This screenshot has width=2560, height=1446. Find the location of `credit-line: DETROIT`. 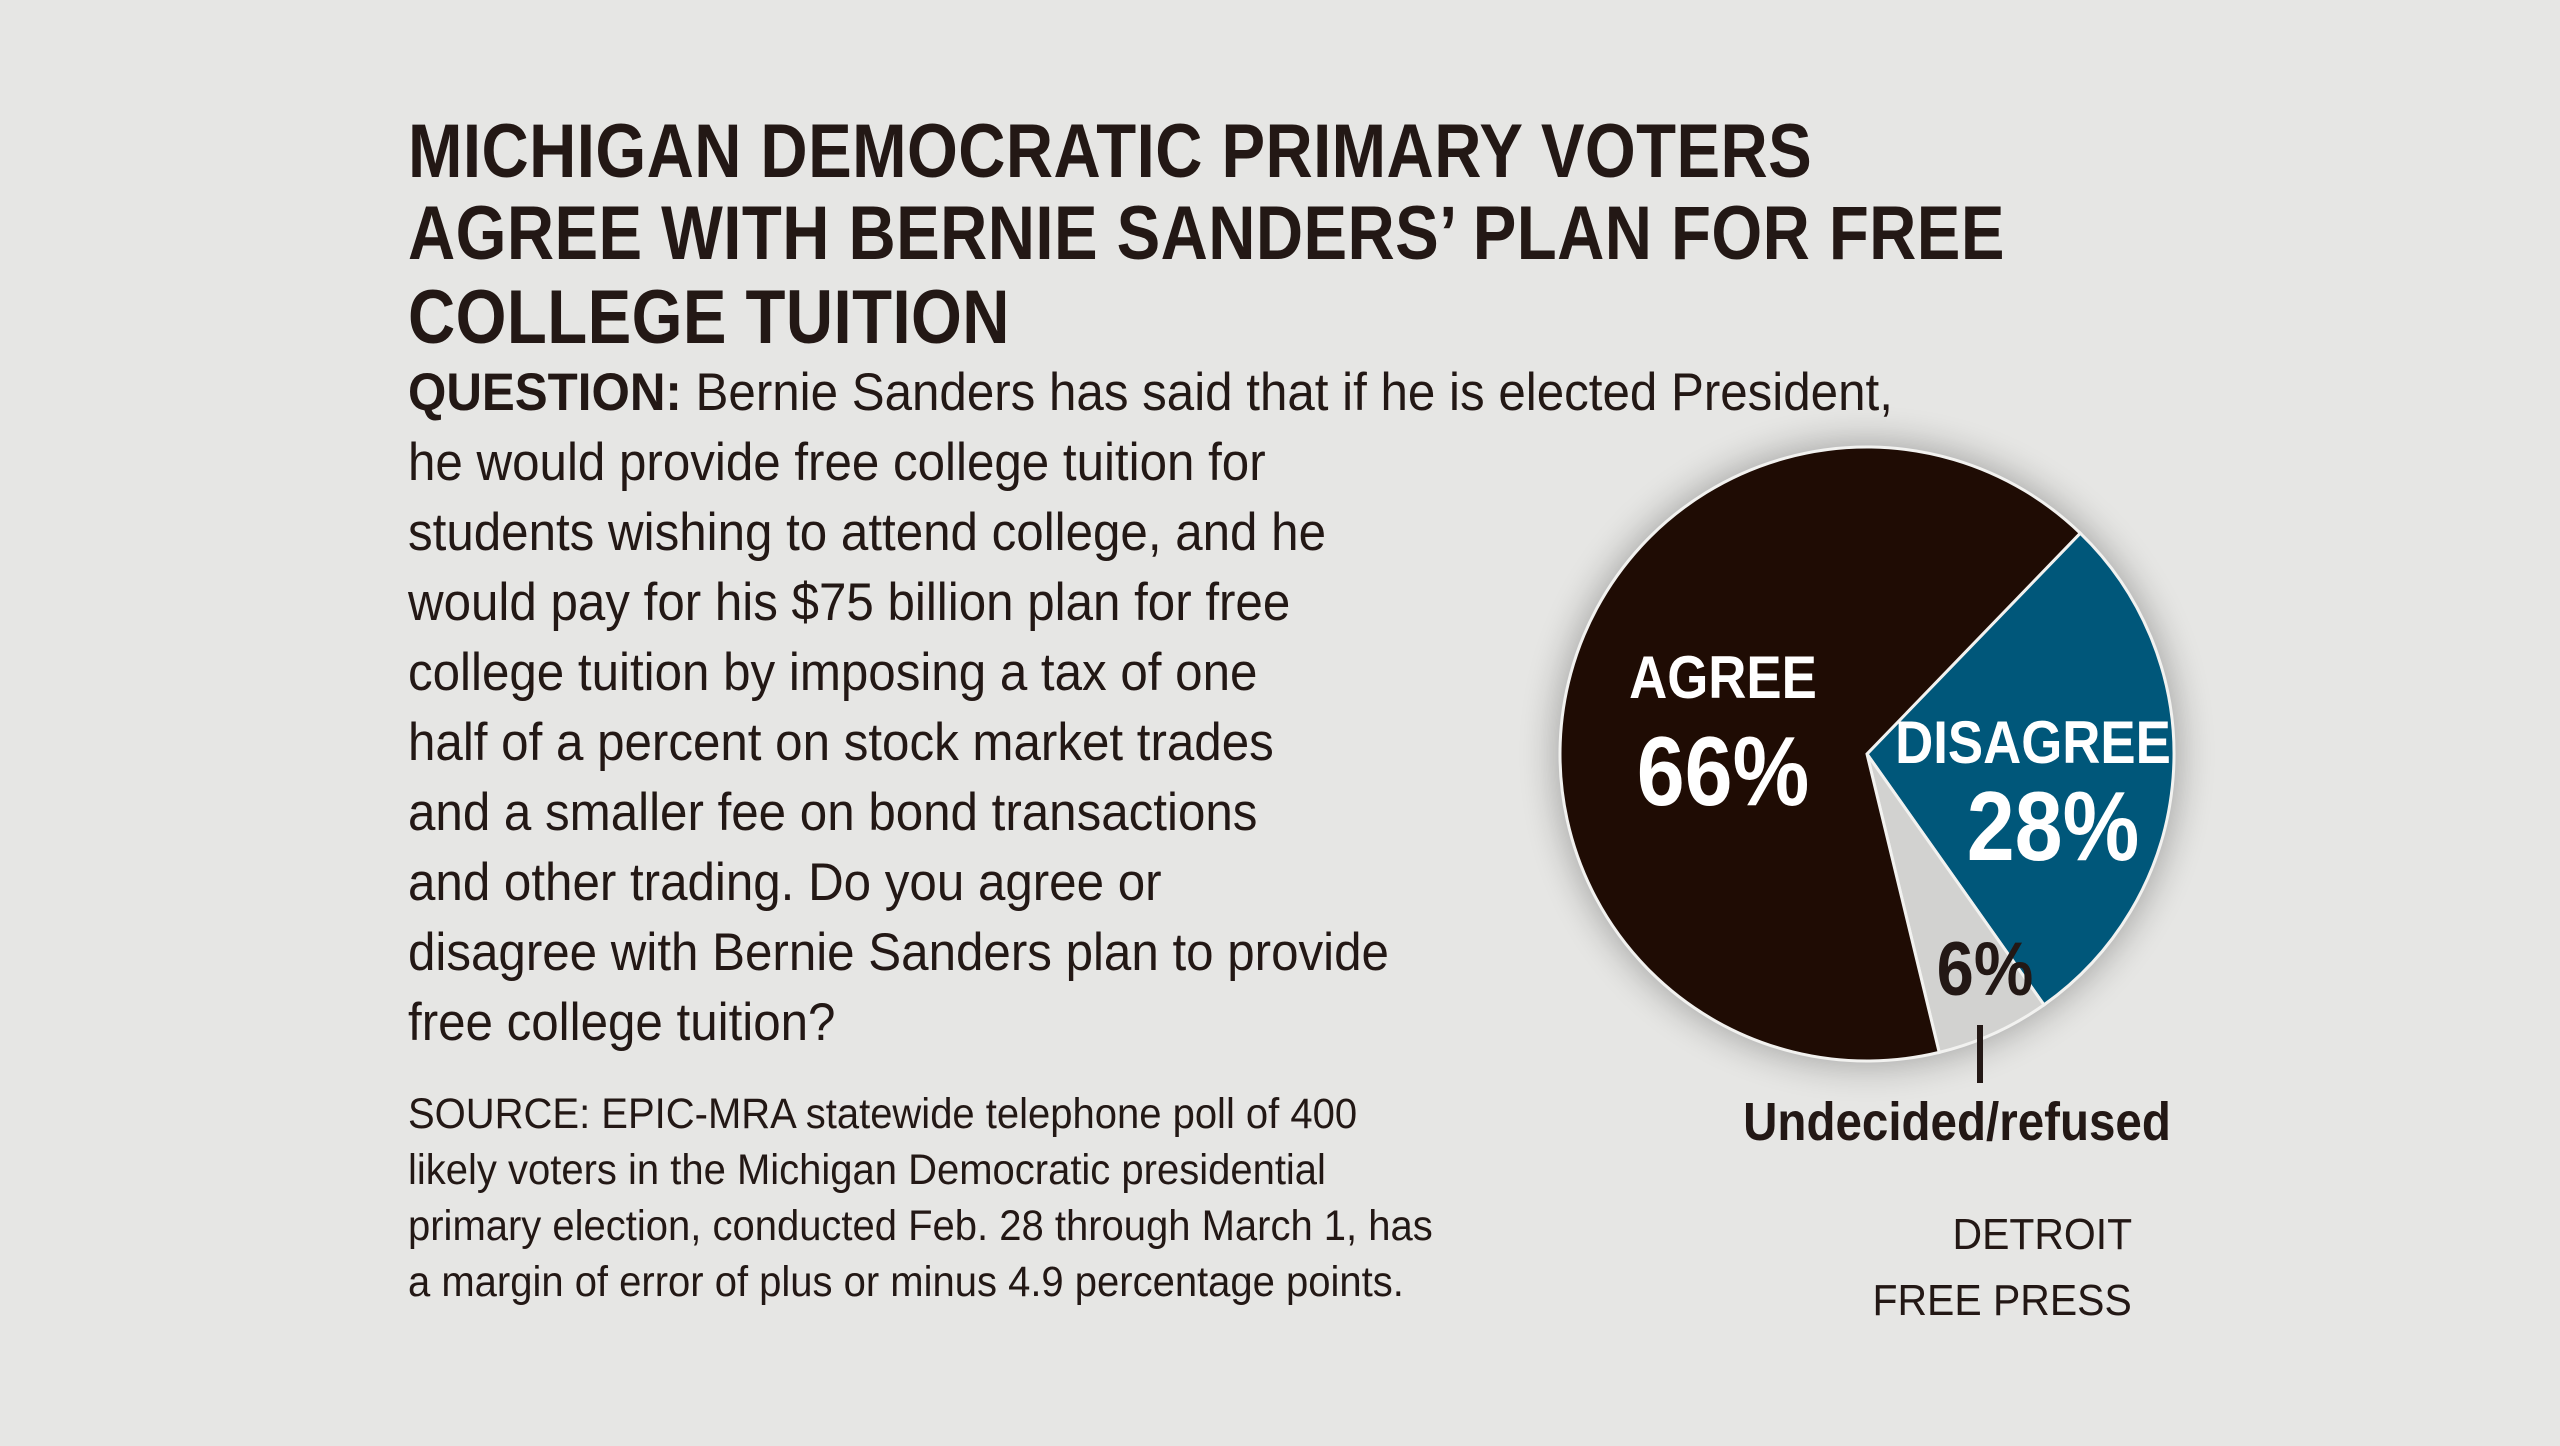

credit-line: DETROIT is located at coordinates (2042, 1234).